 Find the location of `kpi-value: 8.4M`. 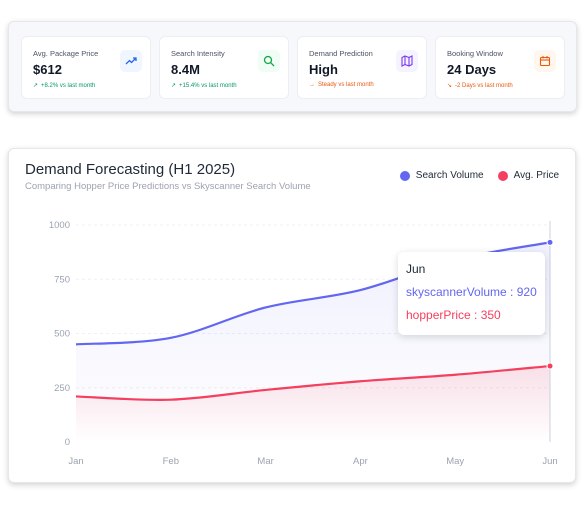

kpi-value: 8.4M is located at coordinates (185, 69).